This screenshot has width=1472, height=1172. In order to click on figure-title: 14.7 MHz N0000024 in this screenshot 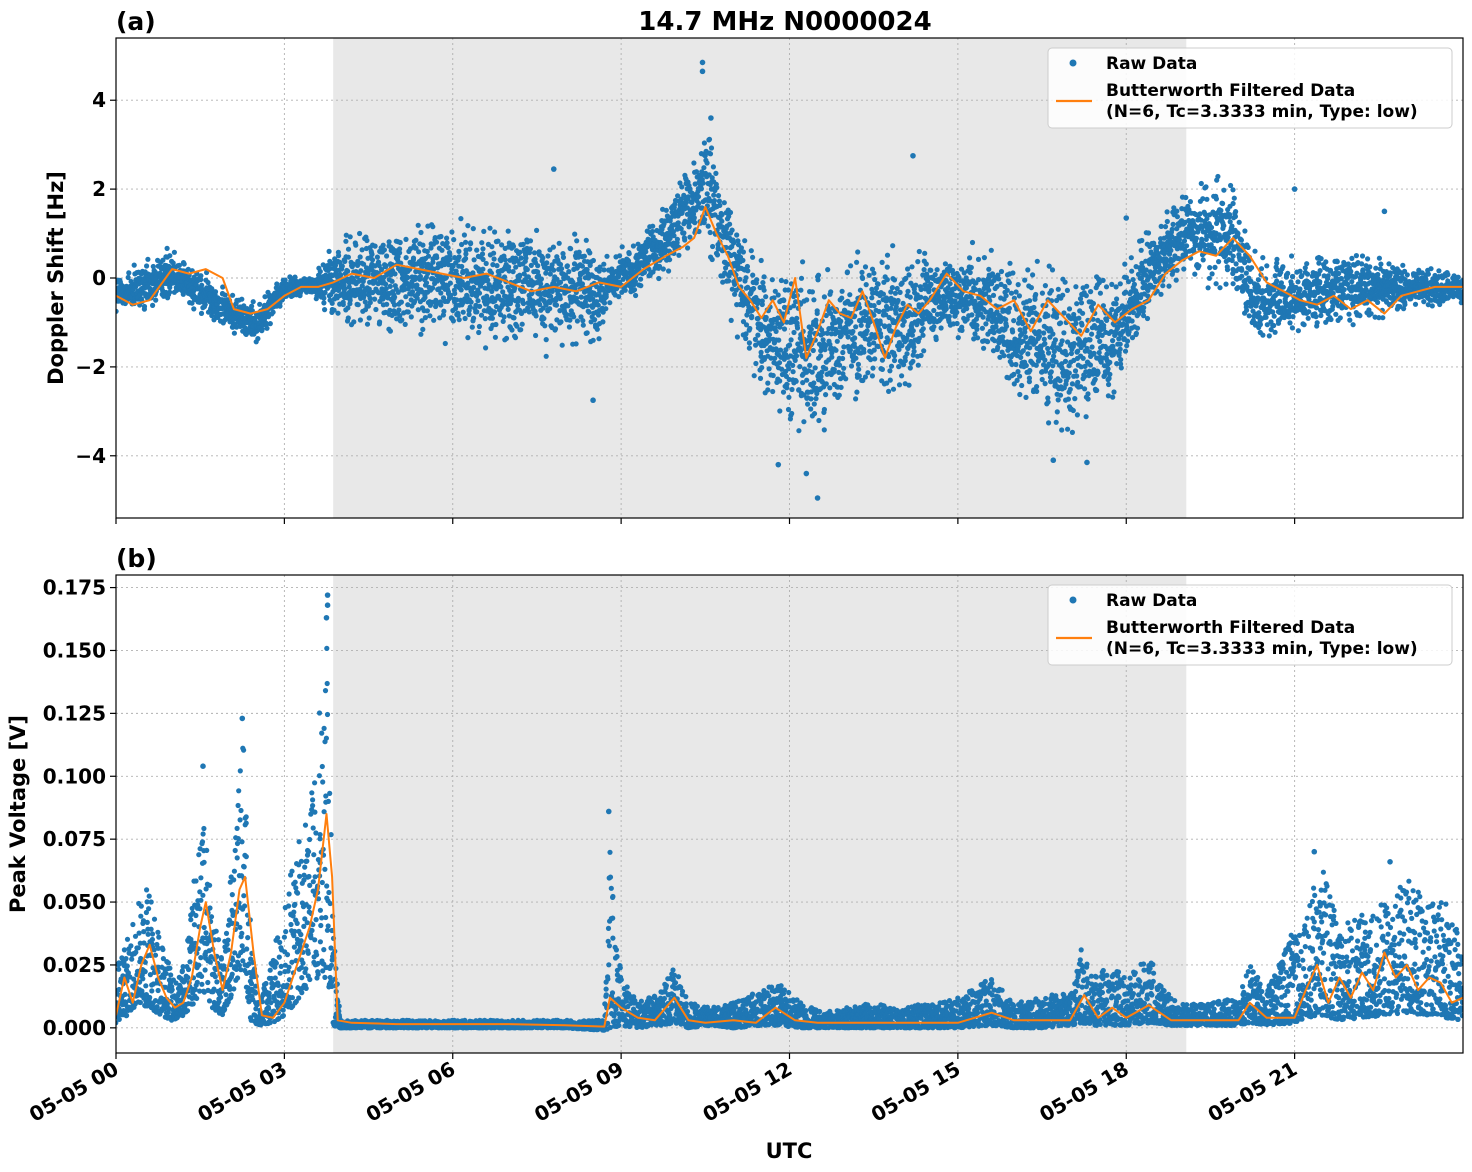, I will do `click(784, 22)`.